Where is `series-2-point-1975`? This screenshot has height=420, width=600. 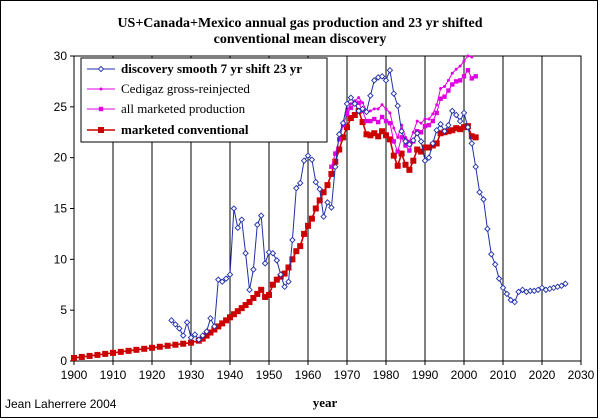 series-2-point-1975 is located at coordinates (366, 121).